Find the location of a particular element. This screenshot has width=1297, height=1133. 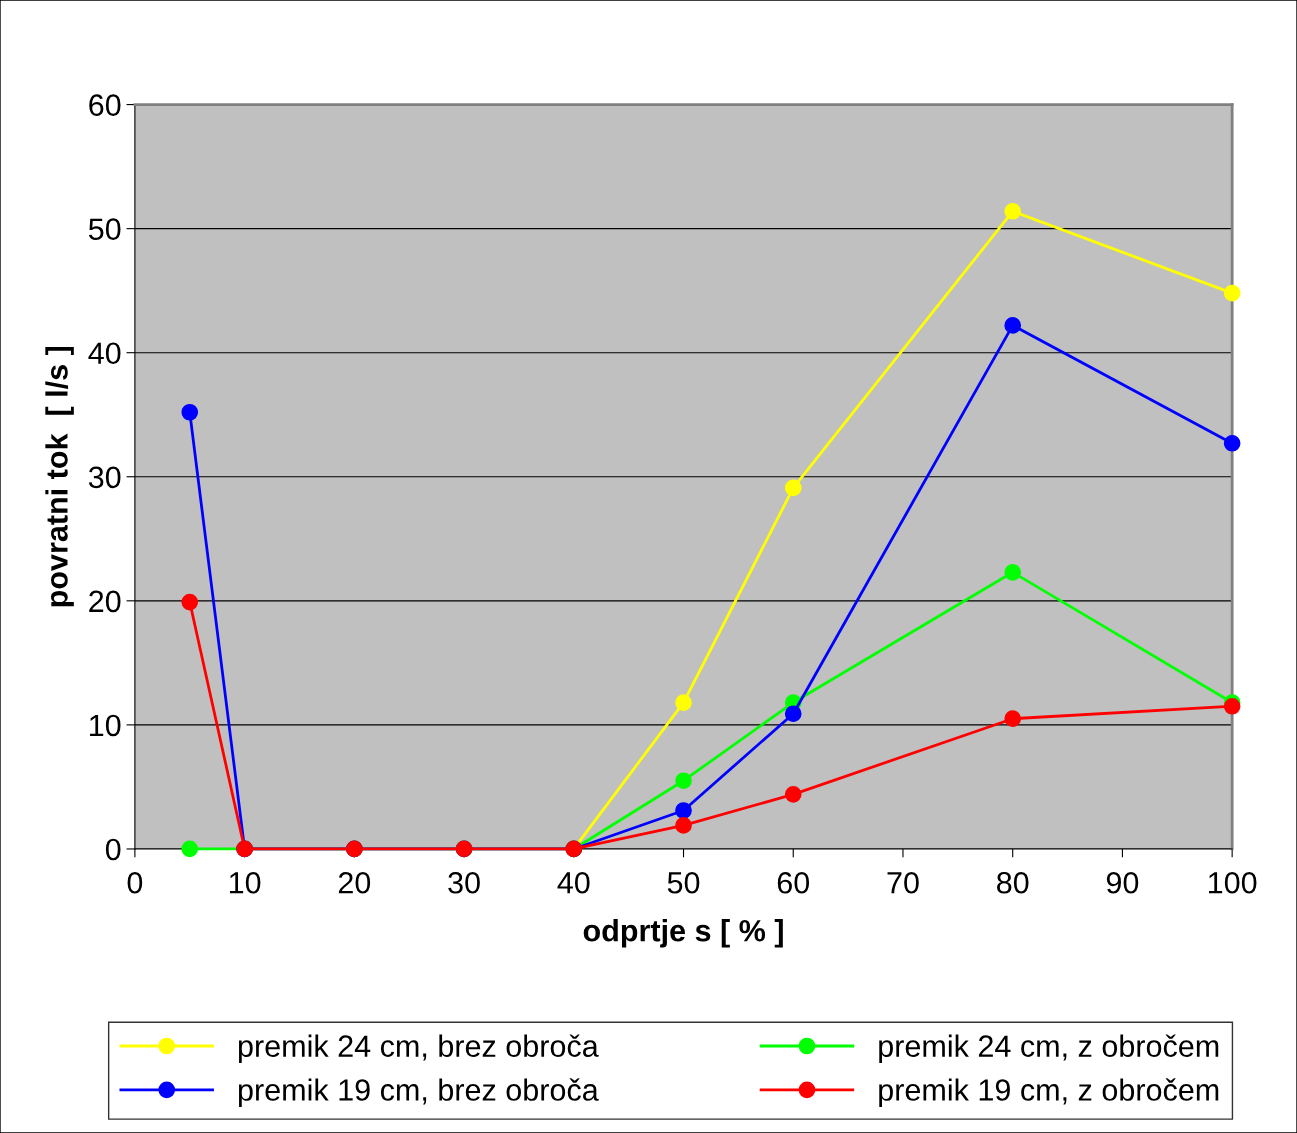

y-tick-label: 60 is located at coordinates (105, 105).